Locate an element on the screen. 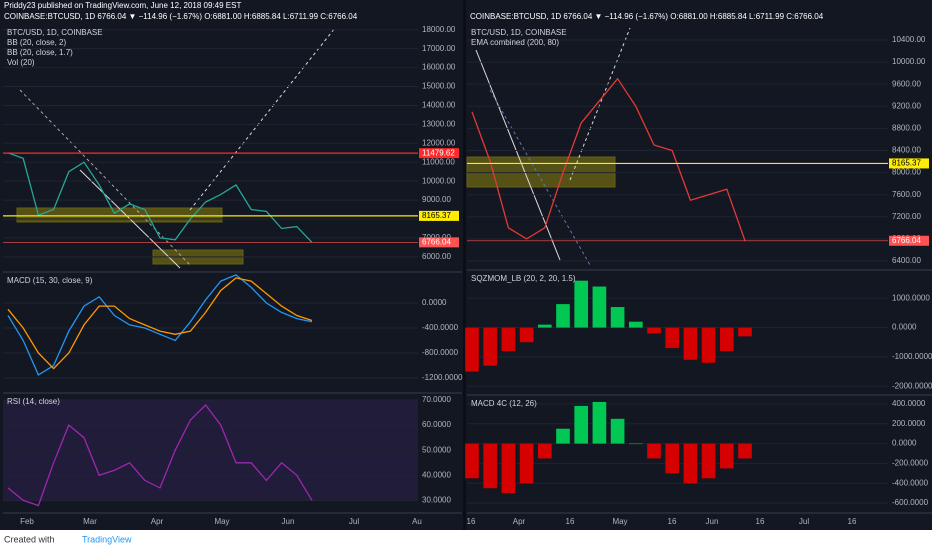 The image size is (932, 550). indicator-legend: BB (20, close, 2) is located at coordinates (36, 42).